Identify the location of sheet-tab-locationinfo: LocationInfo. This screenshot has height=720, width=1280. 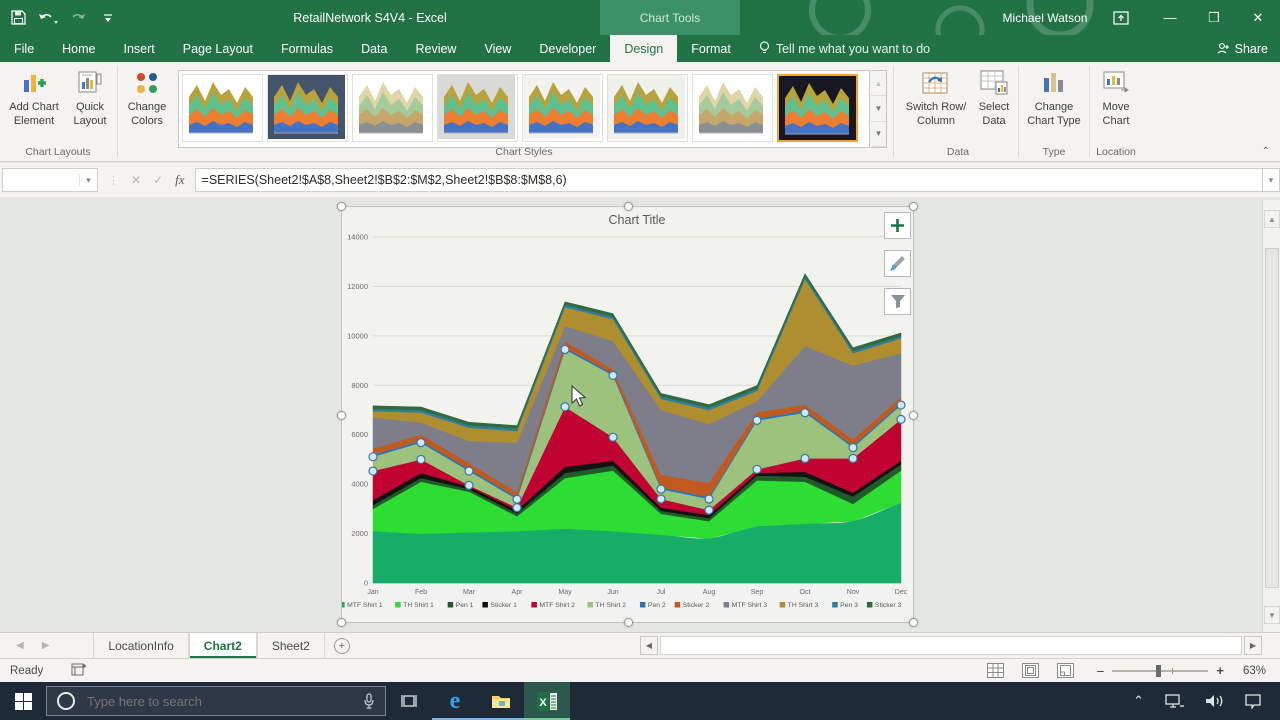
(141, 645).